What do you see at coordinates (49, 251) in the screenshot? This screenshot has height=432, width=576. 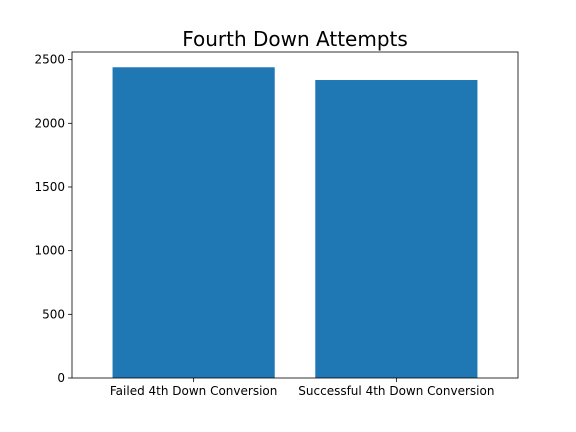 I see `y-tick-label: 1000` at bounding box center [49, 251].